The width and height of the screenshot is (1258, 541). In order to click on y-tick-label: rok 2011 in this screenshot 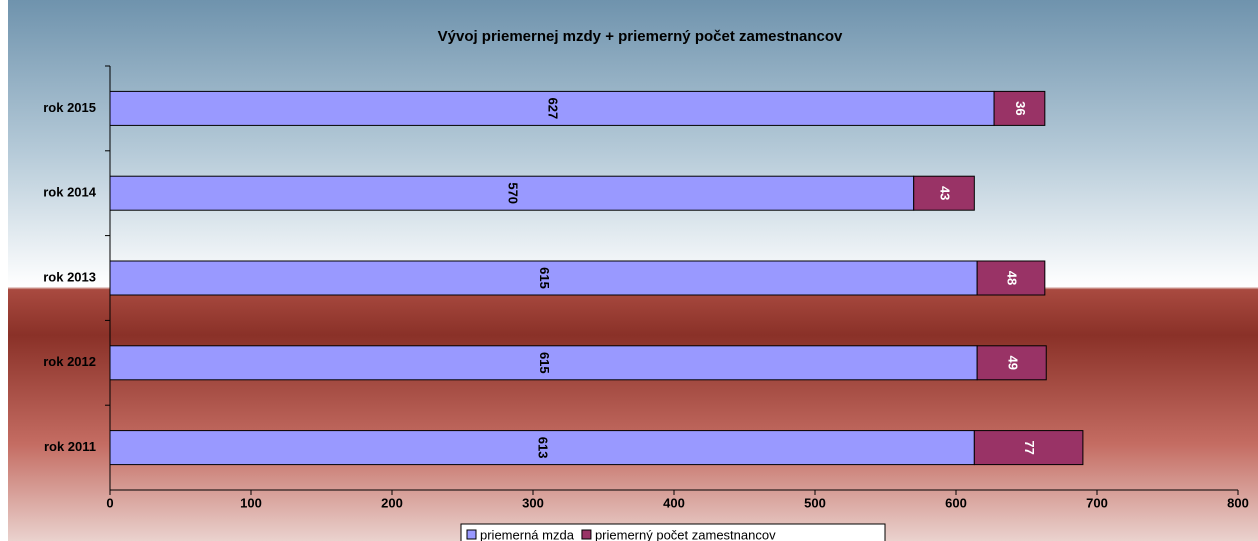, I will do `click(70, 446)`.